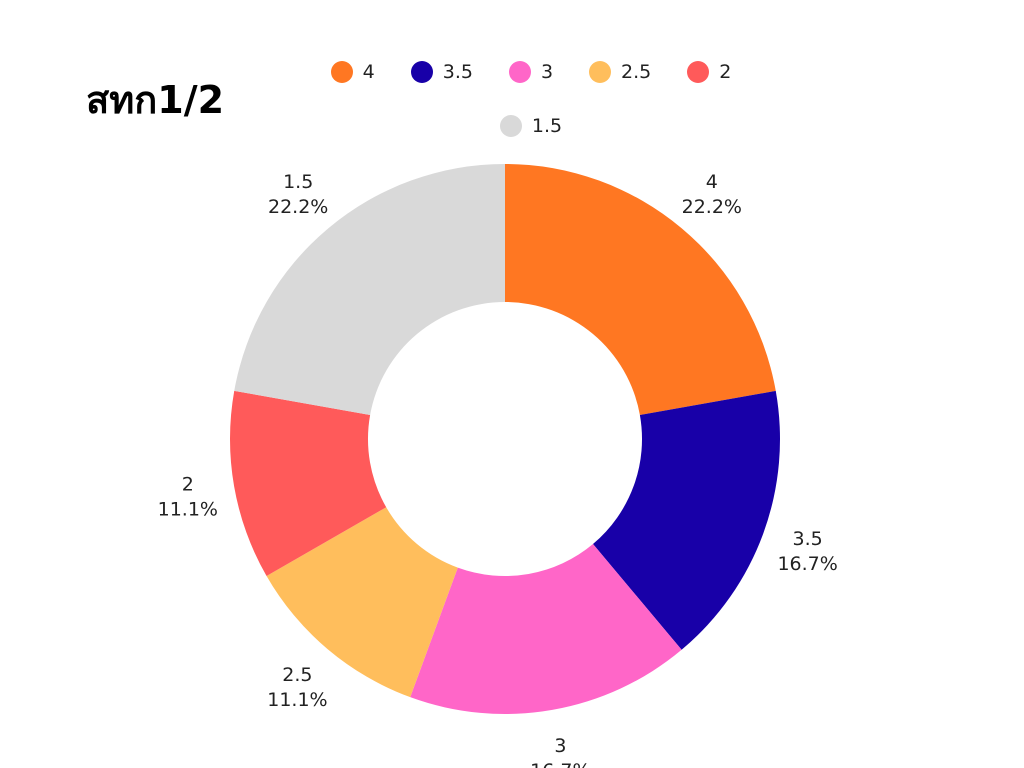 This screenshot has height=768, width=1024. I want to click on legend-label: 3.5, so click(457, 72).